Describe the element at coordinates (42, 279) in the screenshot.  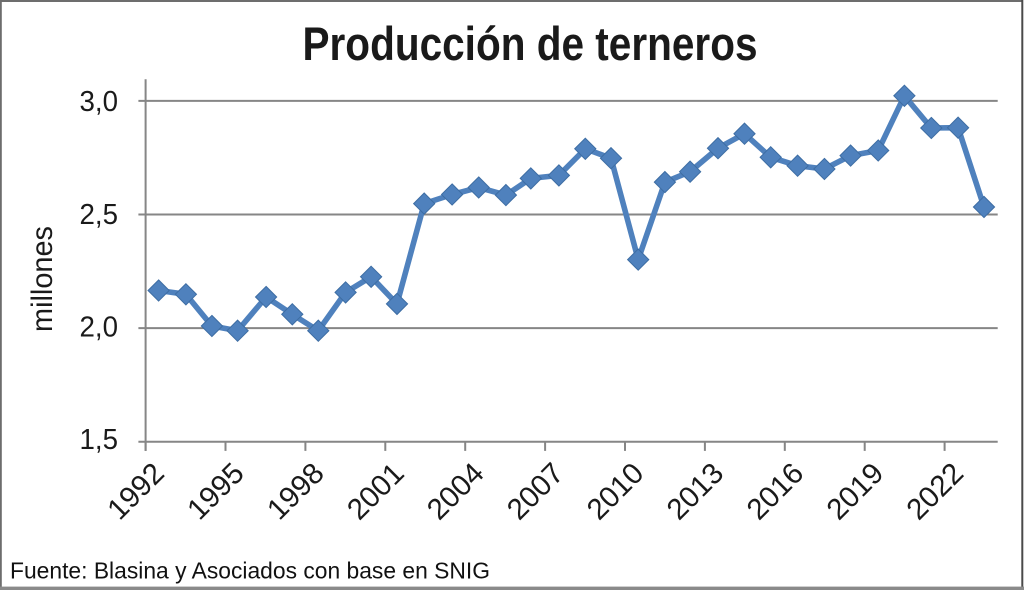
I see `svg-text: millones` at that location.